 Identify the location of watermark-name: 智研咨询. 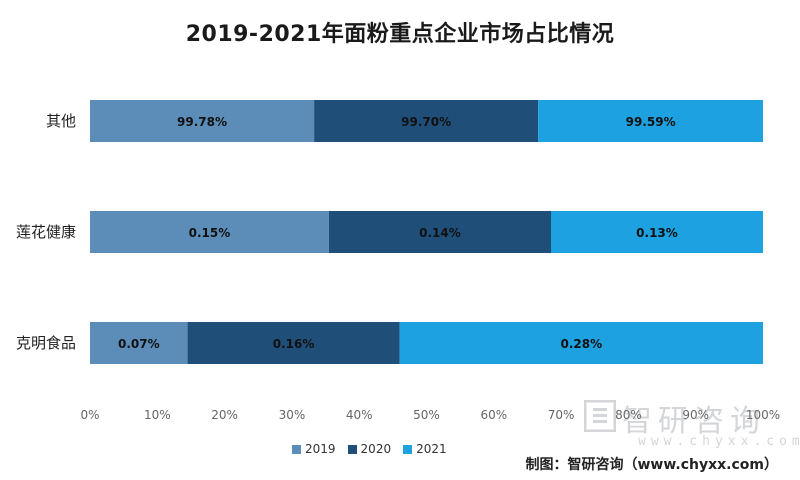
(694, 421).